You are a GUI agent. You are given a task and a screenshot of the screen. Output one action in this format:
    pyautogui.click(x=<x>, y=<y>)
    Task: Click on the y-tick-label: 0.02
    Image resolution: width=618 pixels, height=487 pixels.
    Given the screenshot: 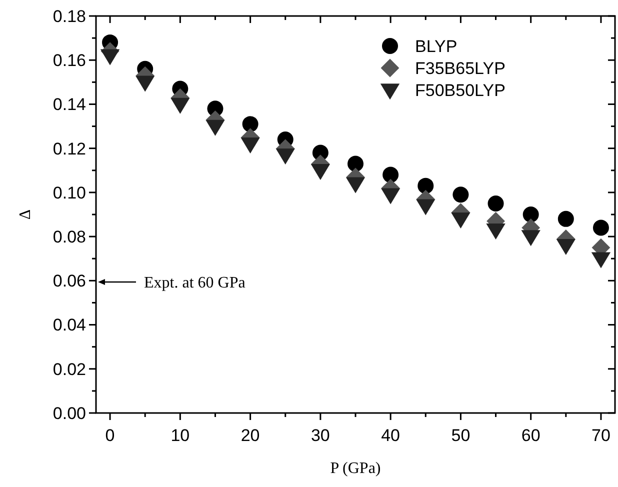 What is the action you would take?
    pyautogui.click(x=69, y=369)
    